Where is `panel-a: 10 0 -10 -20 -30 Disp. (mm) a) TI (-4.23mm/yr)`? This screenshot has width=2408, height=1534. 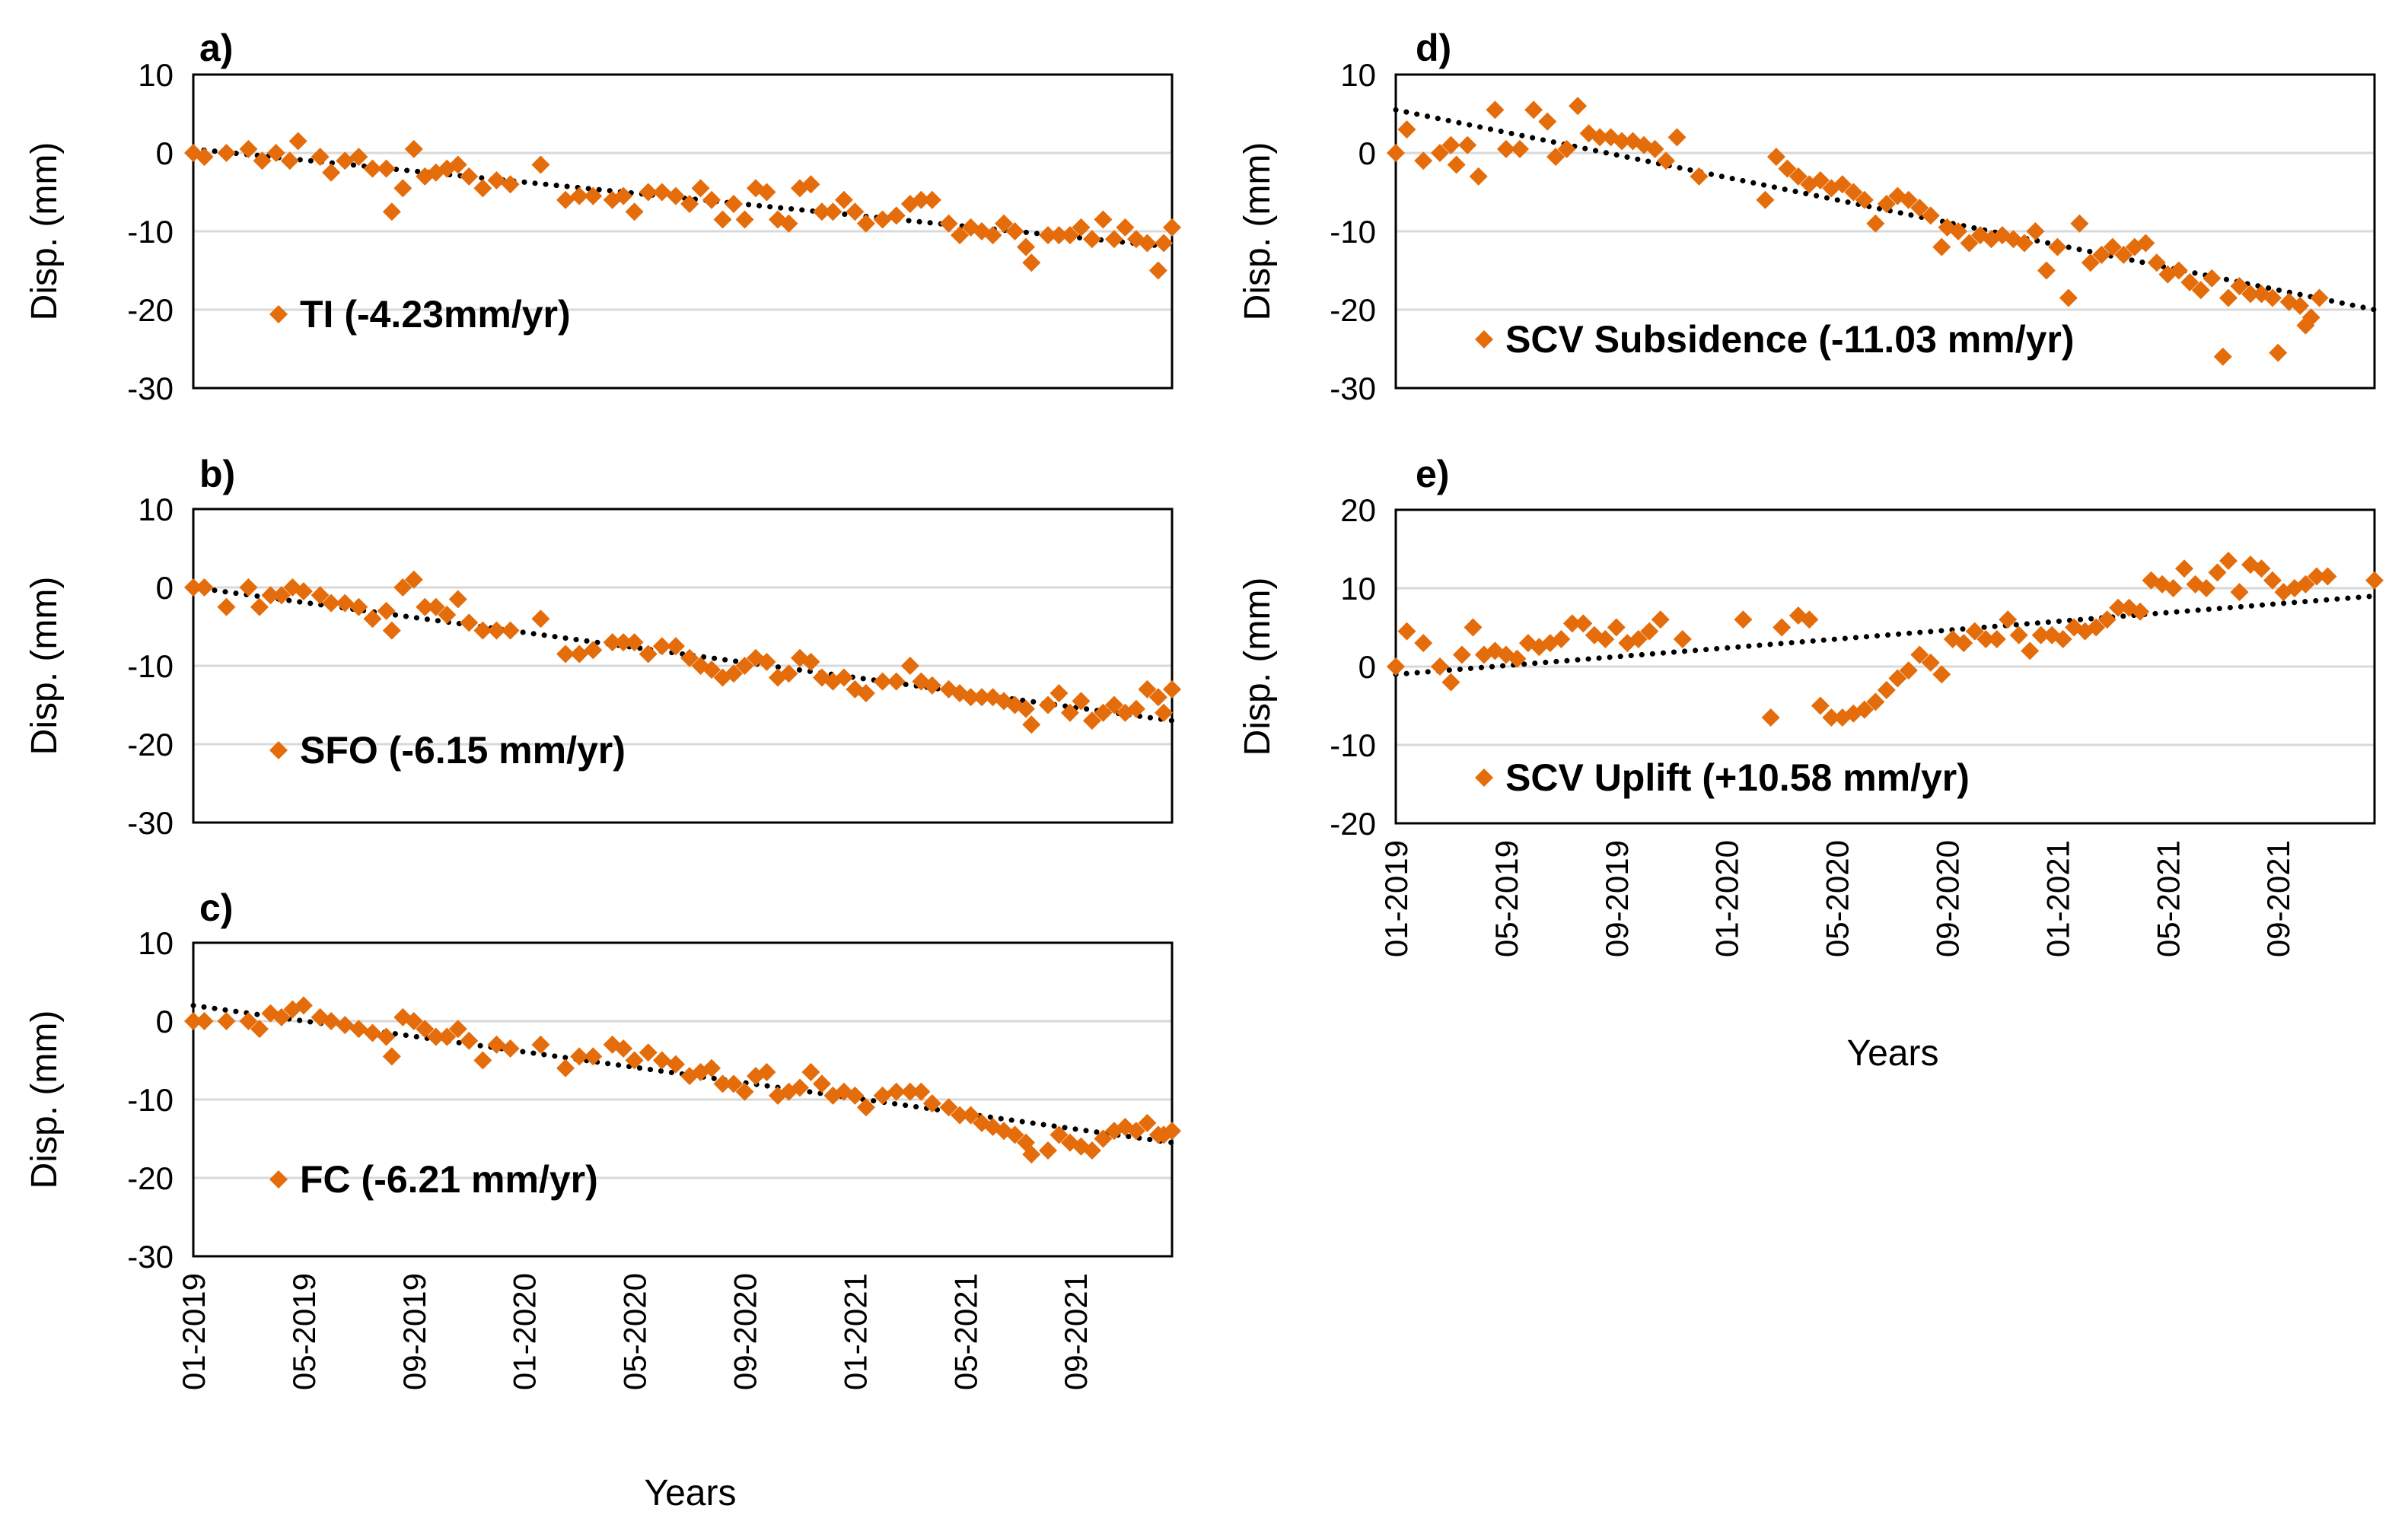 panel-a: 10 0 -10 -20 -30 Disp. (mm) a) TI (-4.23mm/yr) is located at coordinates (602, 216).